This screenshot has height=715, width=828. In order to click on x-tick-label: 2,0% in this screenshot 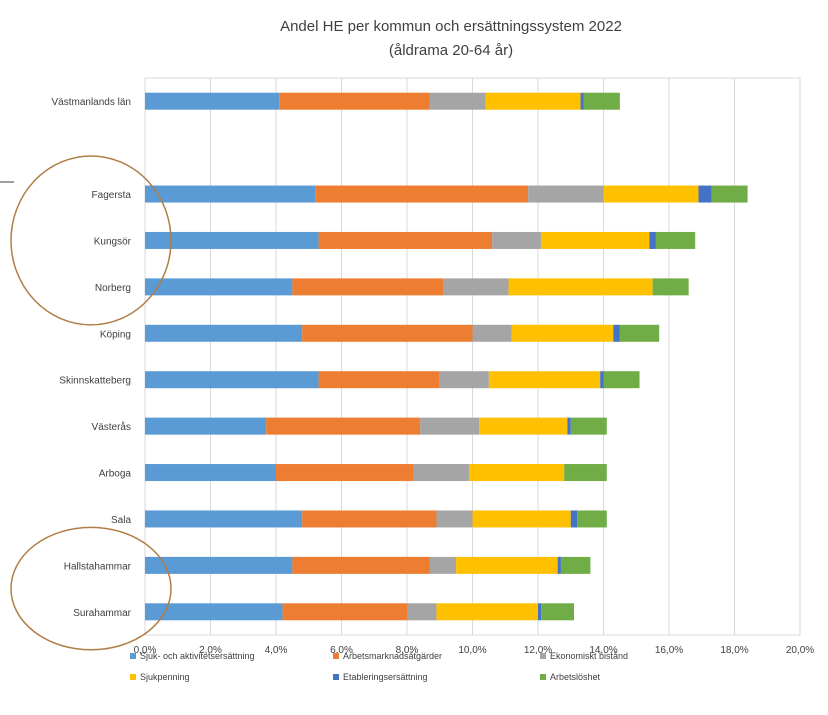, I will do `click(210, 650)`.